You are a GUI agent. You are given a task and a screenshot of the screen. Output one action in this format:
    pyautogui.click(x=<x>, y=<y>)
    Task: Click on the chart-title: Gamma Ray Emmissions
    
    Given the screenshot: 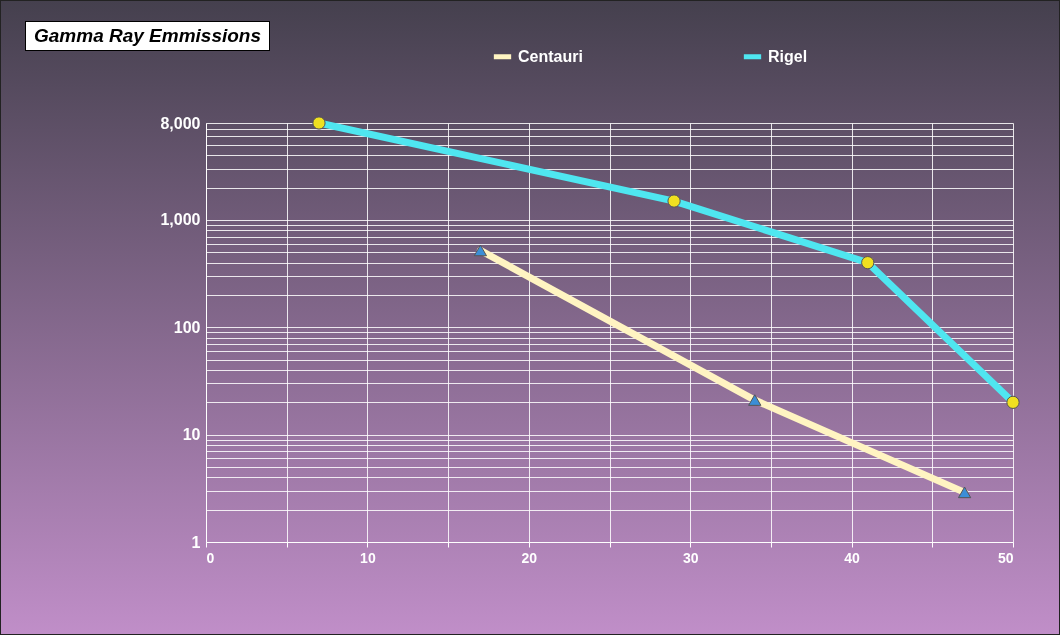 What is the action you would take?
    pyautogui.click(x=148, y=36)
    